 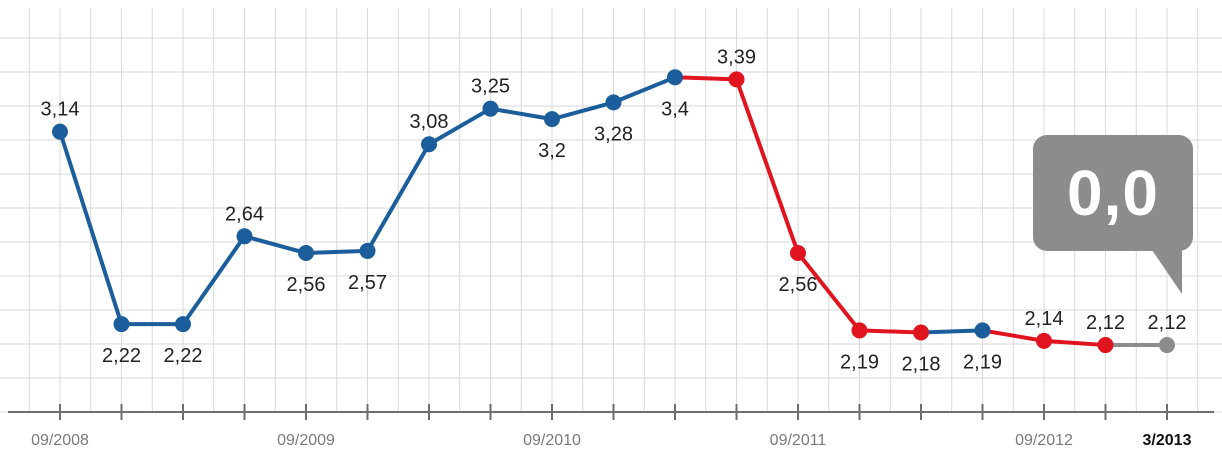 I want to click on x-axis, so click(x=611, y=412).